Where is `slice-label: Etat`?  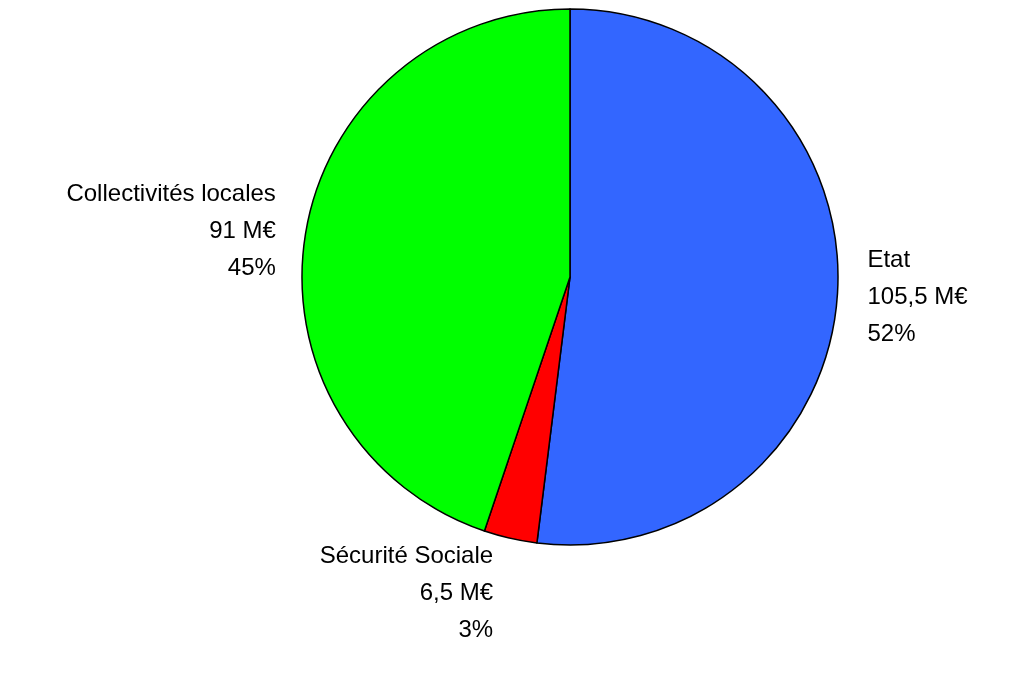
slice-label: Etat is located at coordinates (889, 258).